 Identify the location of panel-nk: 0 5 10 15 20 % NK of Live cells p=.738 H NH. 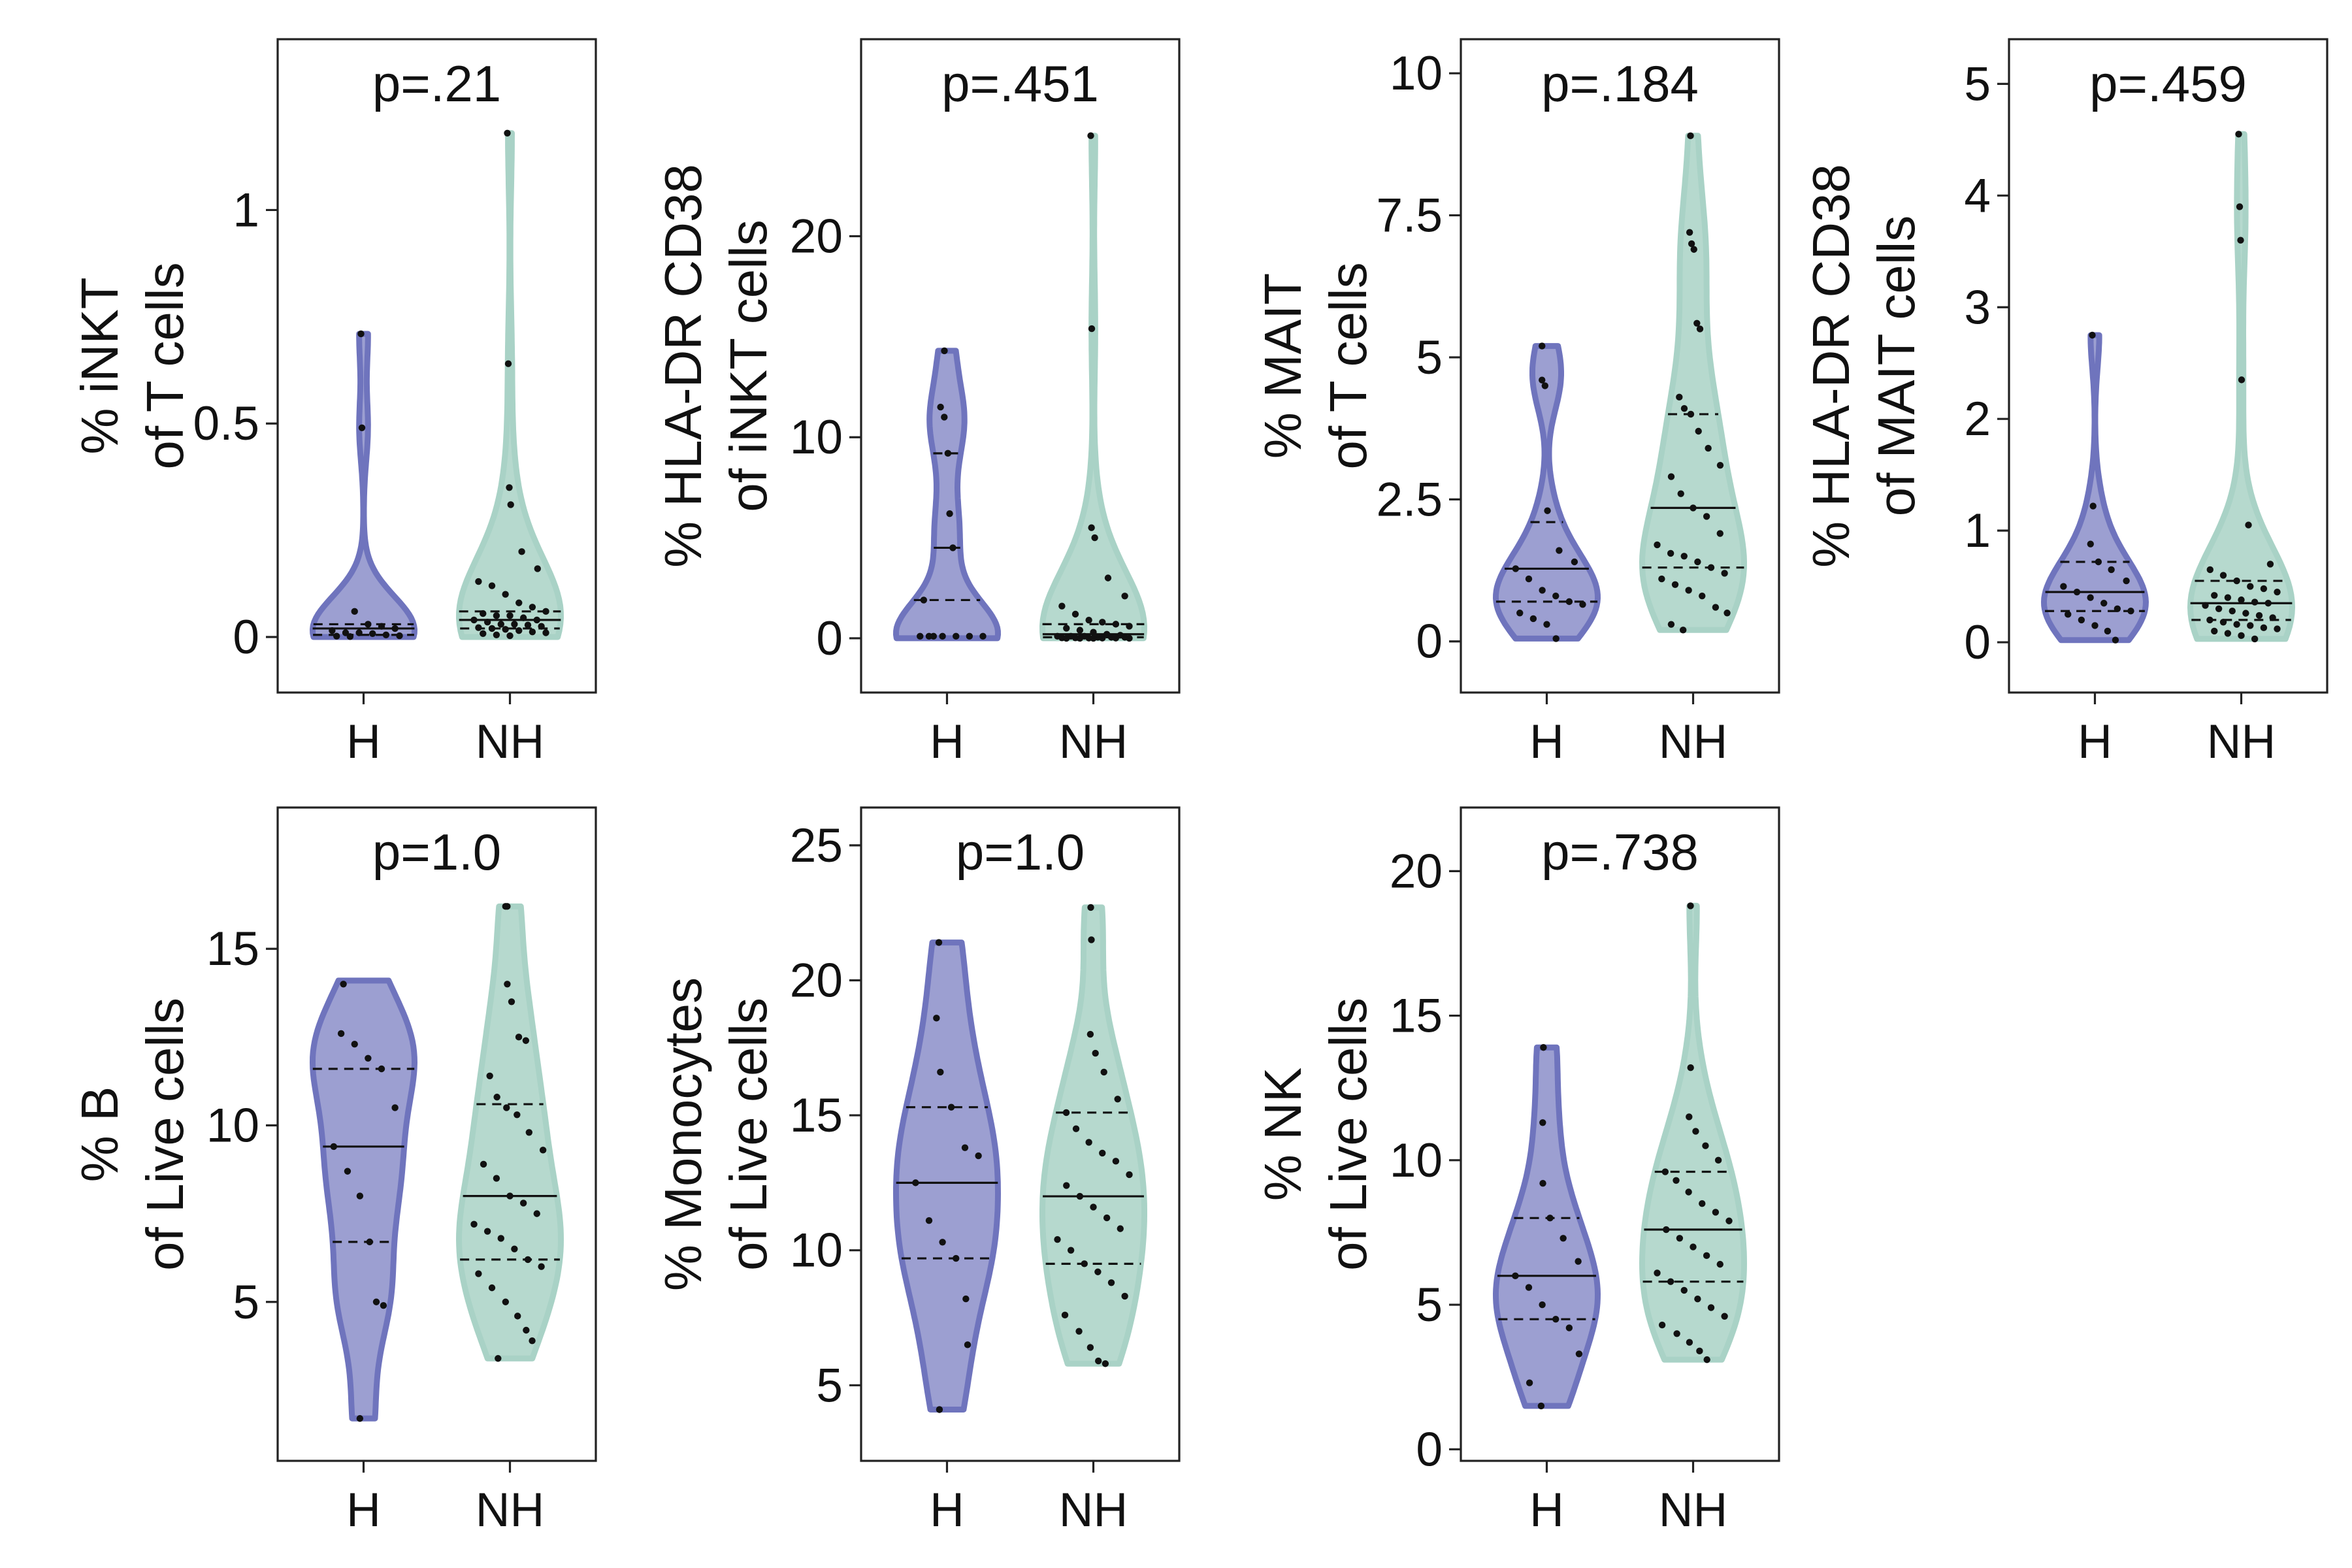
(1517, 1171).